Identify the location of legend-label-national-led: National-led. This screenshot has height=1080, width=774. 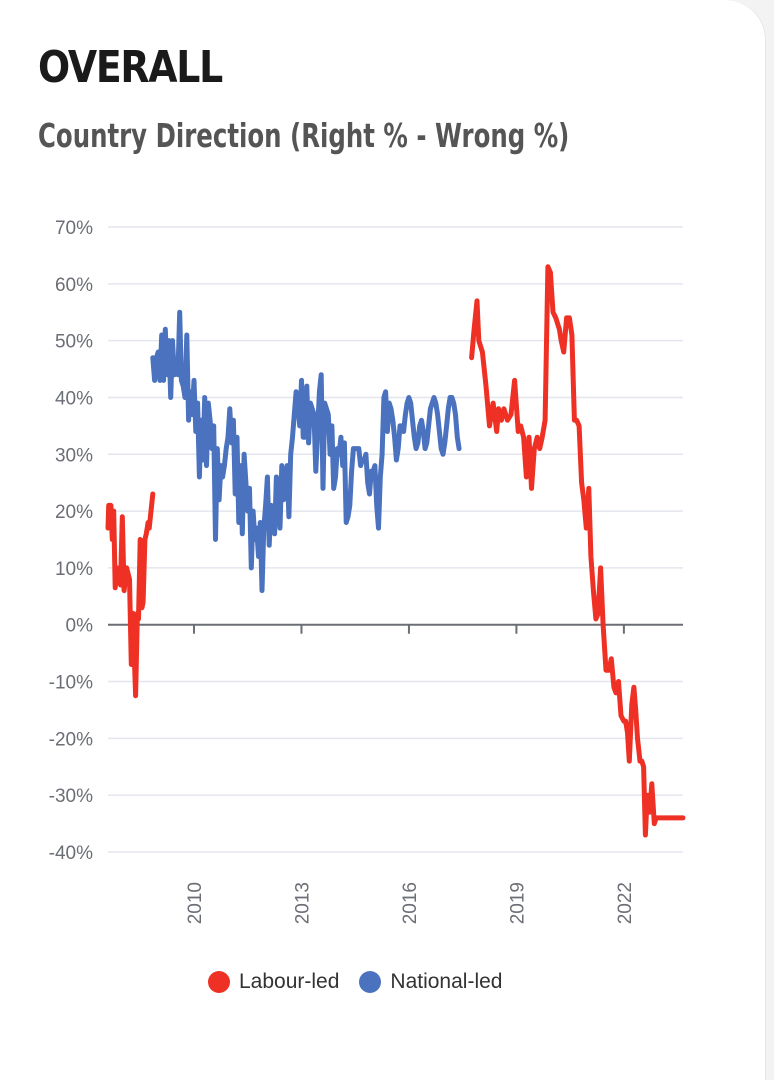
(446, 981).